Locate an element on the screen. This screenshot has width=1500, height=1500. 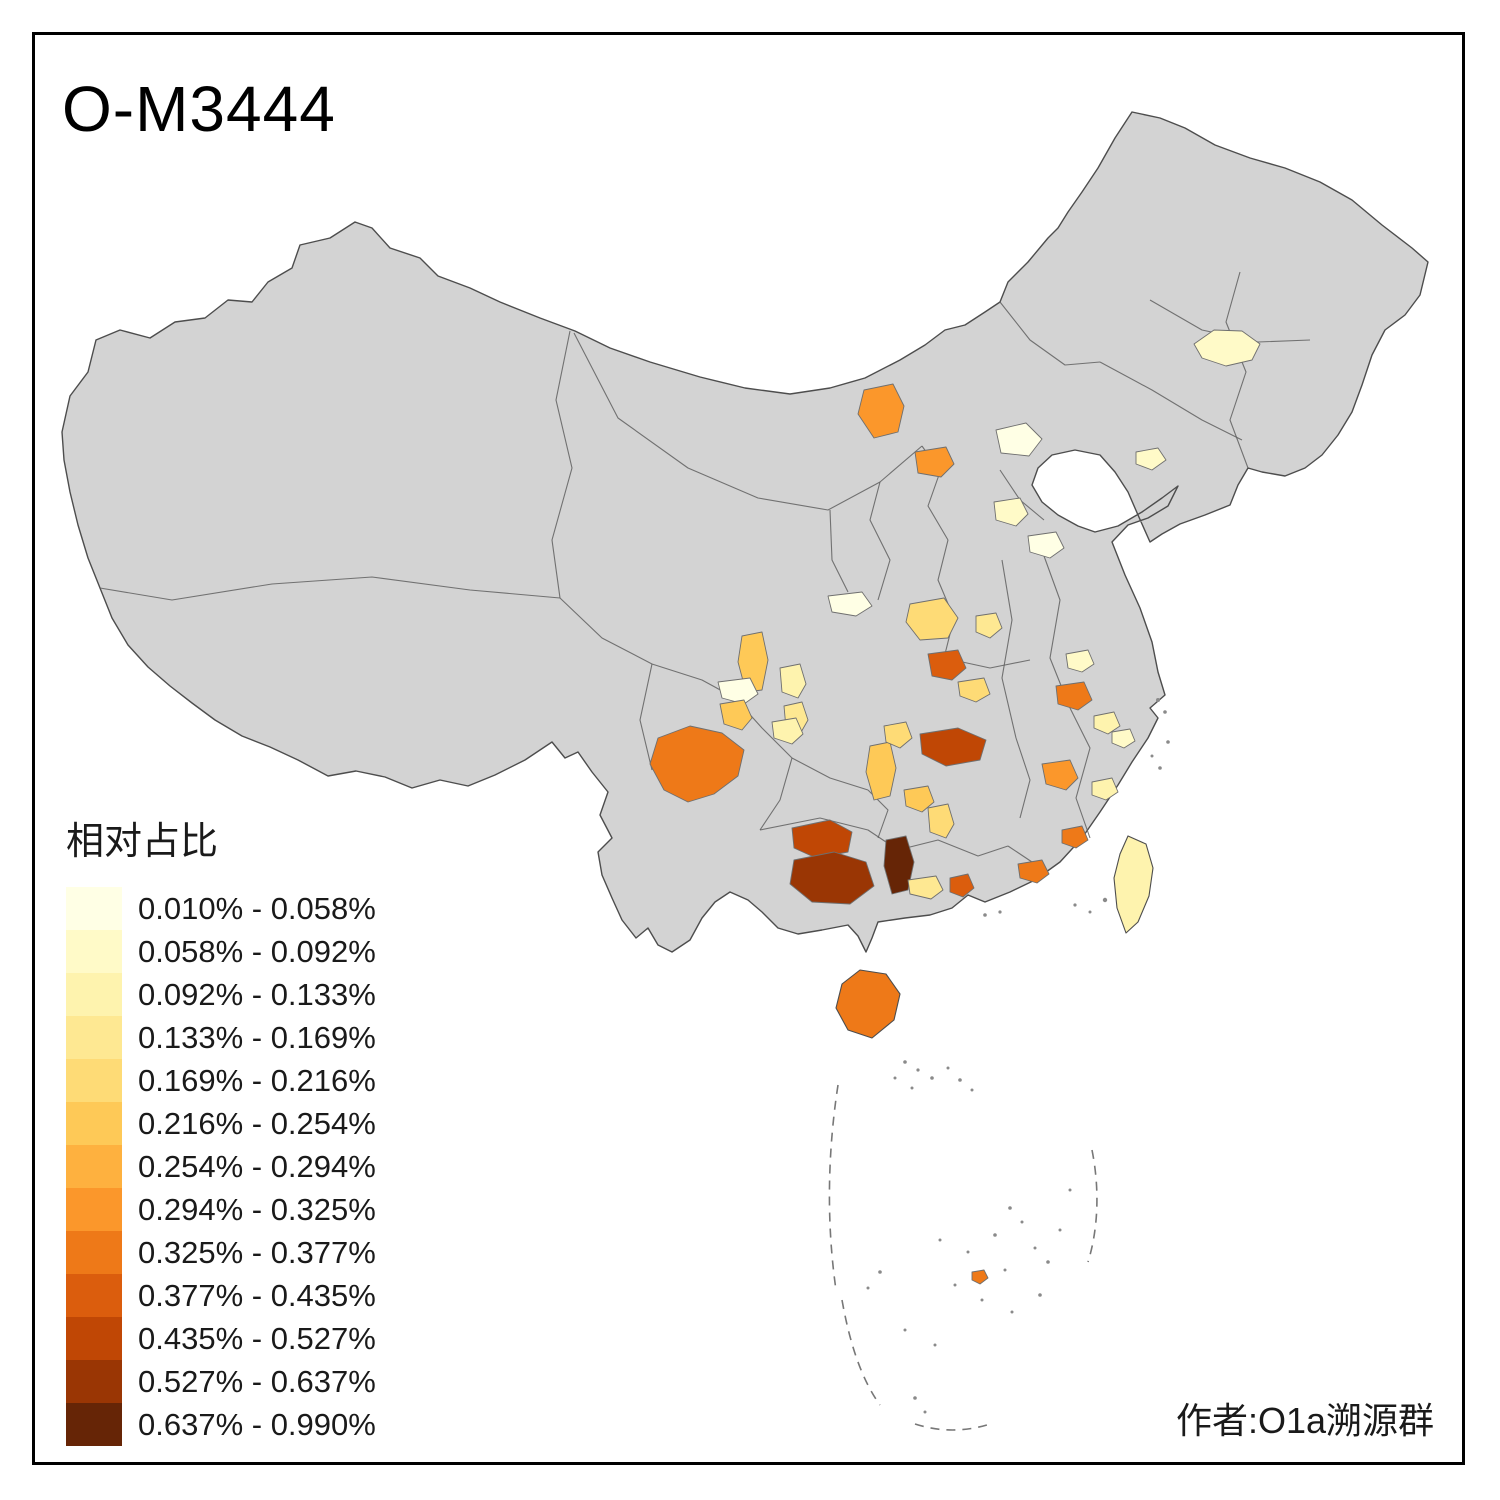
region-inner-mongolia-west is located at coordinates (881, 411).